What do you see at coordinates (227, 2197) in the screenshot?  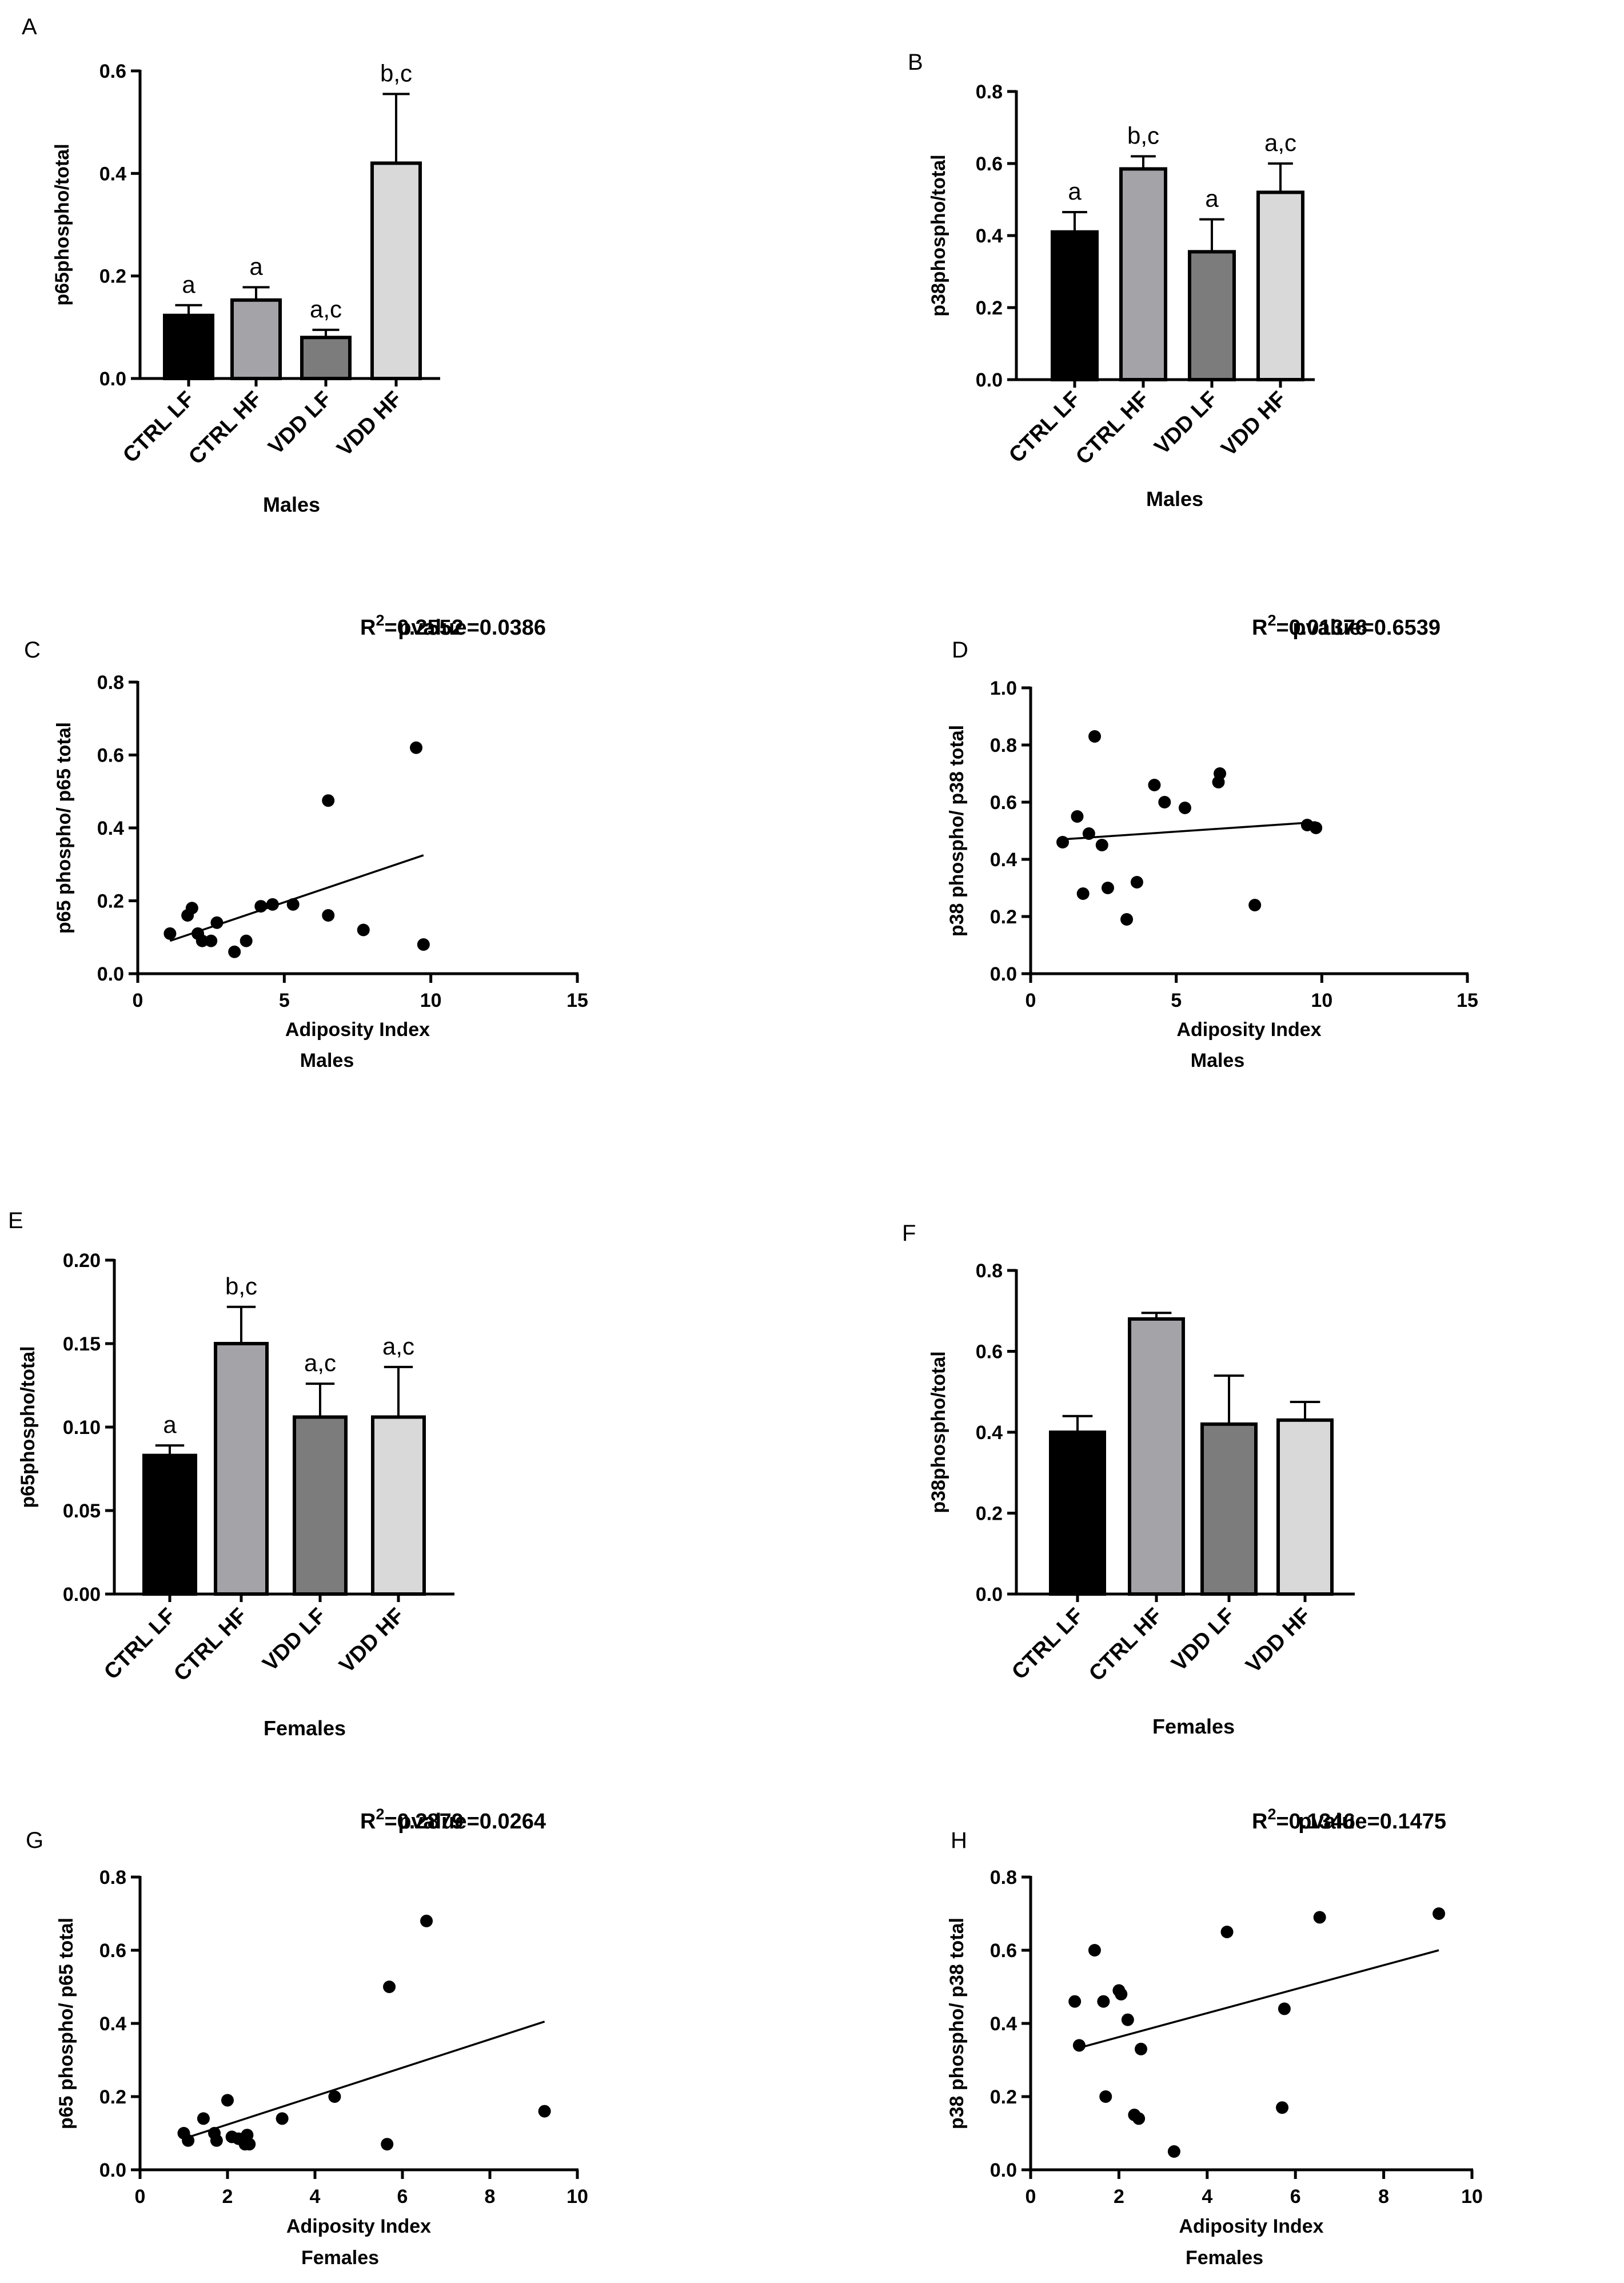 I see `x-tick-label: 2` at bounding box center [227, 2197].